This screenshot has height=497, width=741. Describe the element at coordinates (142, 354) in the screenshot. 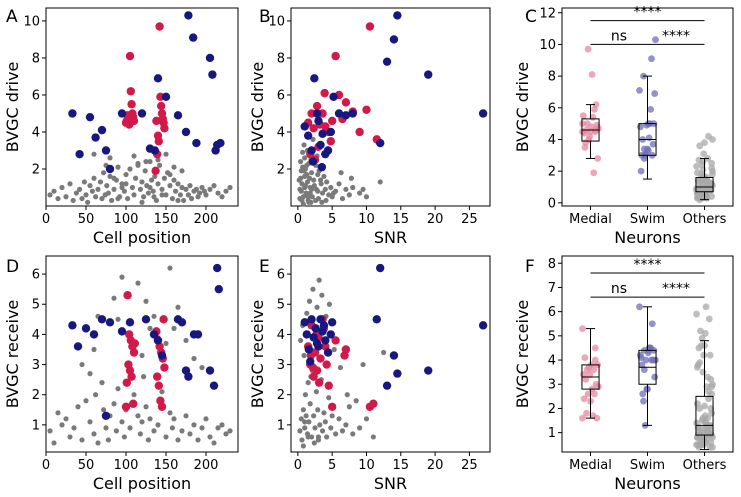

I see `panel-d-frame` at that location.